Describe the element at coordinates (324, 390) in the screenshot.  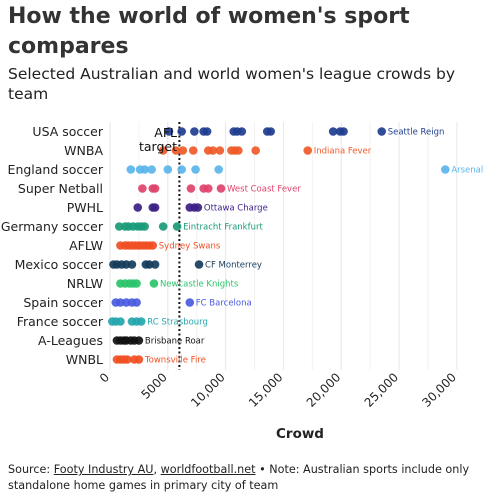
I see `x-tick-label: 20,000` at that location.